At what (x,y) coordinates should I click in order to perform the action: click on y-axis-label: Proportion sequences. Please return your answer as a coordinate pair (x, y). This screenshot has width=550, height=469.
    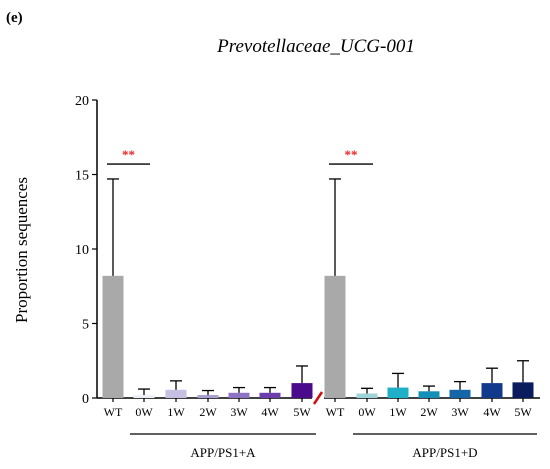
    Looking at the image, I should click on (21, 250).